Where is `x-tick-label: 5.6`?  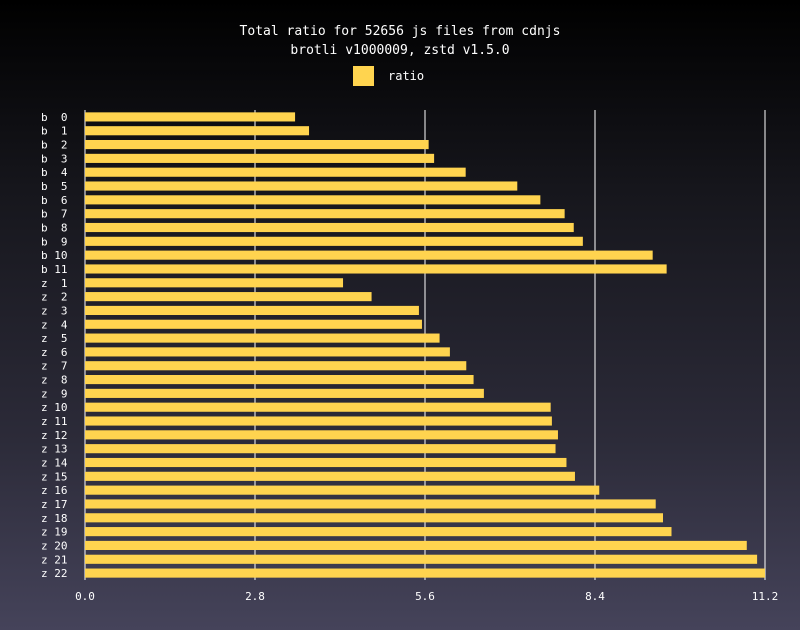 x-tick-label: 5.6 is located at coordinates (425, 596).